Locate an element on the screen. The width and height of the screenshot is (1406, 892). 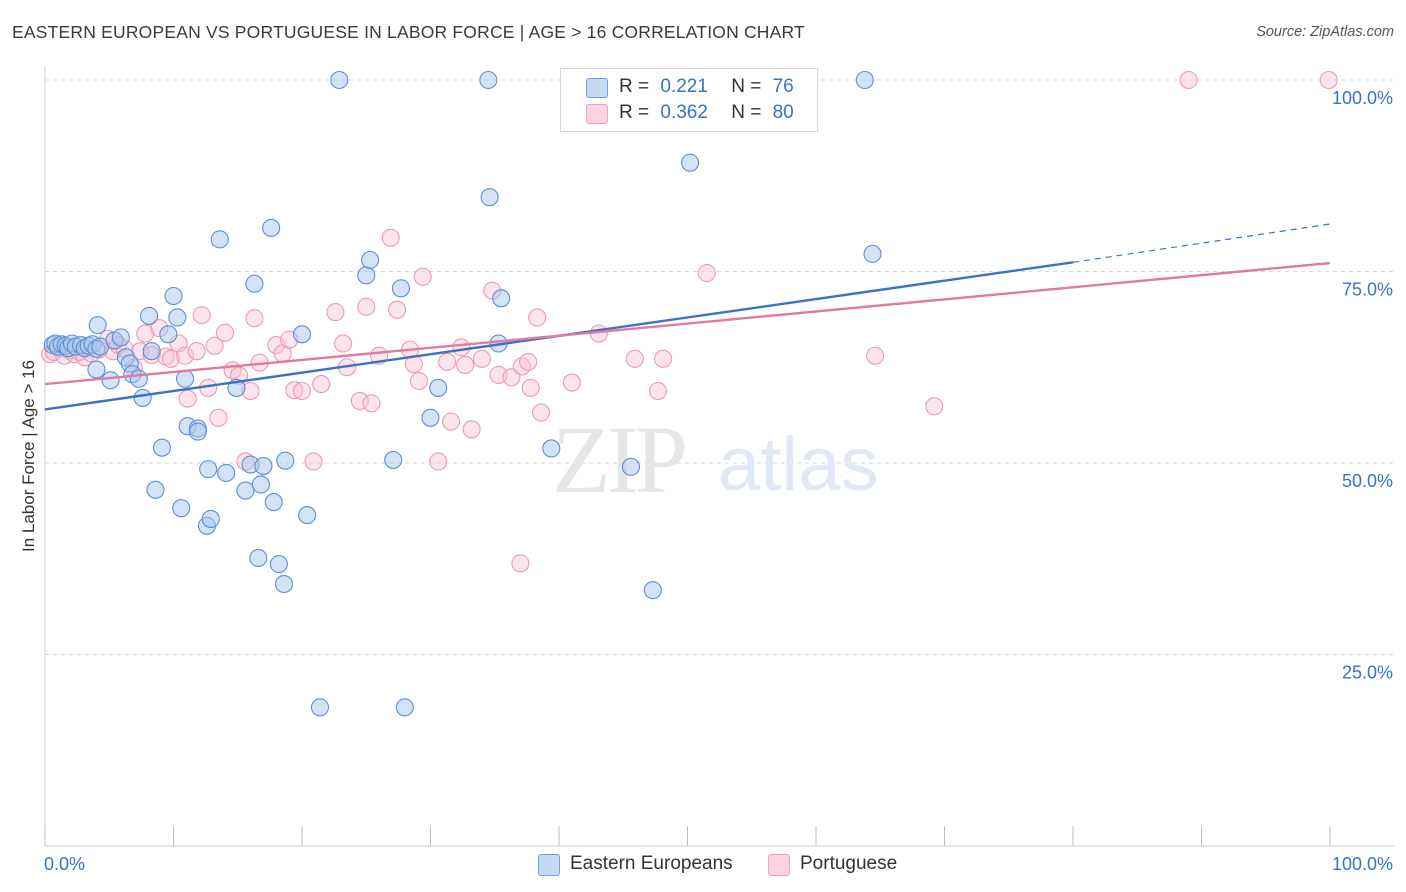
y-tick-label: 25.0% is located at coordinates (1367, 673).